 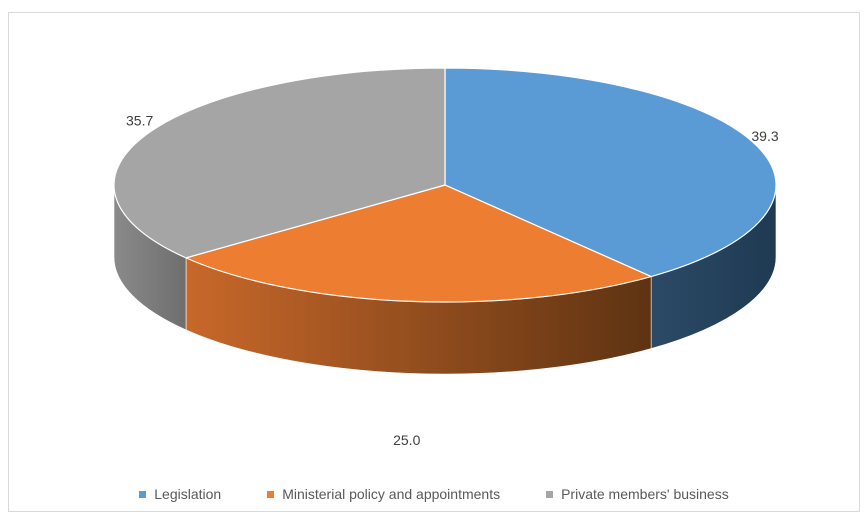 What do you see at coordinates (645, 494) in the screenshot?
I see `legend-label-private-members: Private members' business` at bounding box center [645, 494].